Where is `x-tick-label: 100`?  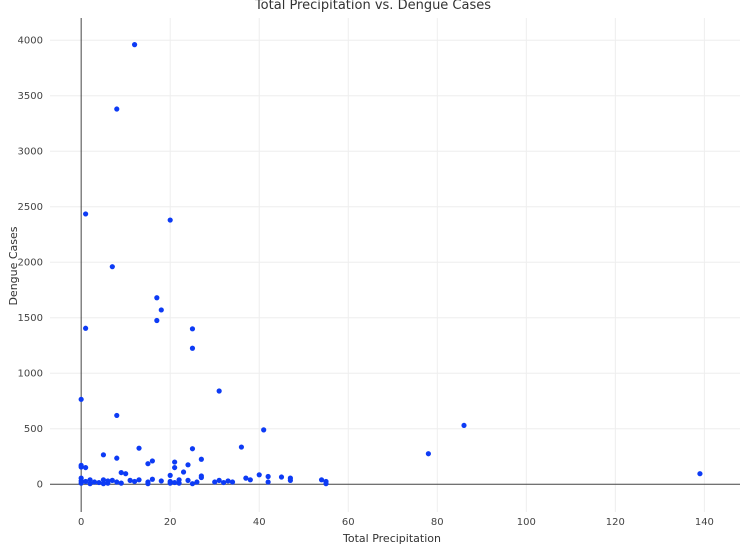 x-tick-label: 100 is located at coordinates (526, 522).